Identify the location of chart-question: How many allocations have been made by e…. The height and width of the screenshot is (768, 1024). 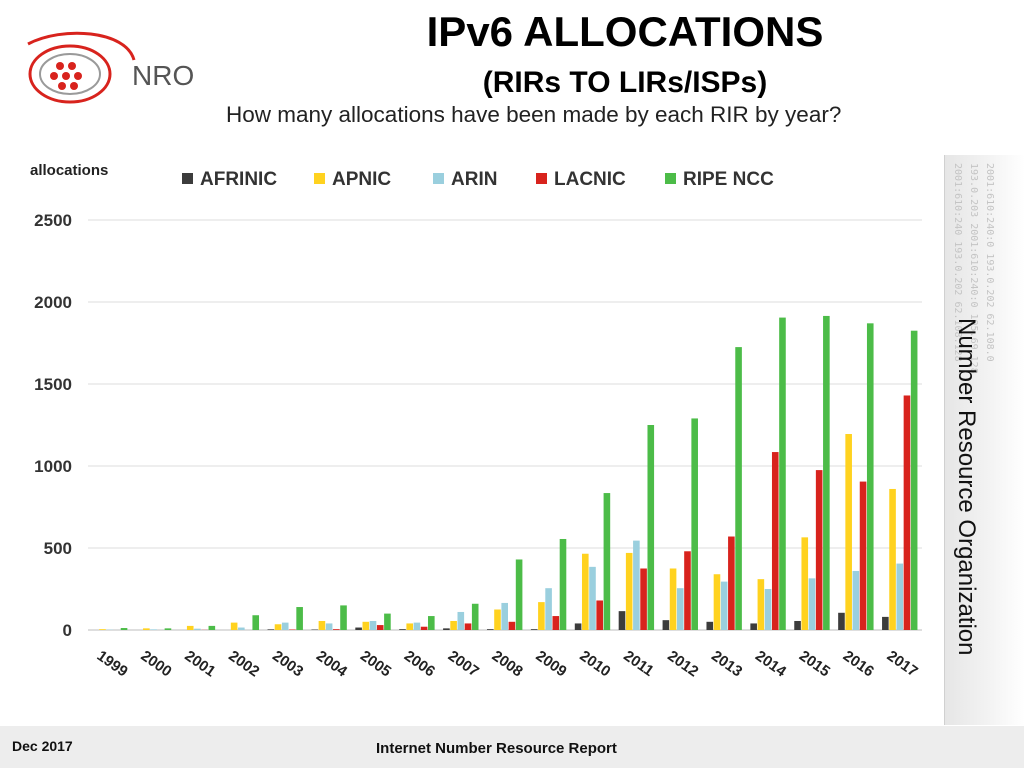
(534, 114).